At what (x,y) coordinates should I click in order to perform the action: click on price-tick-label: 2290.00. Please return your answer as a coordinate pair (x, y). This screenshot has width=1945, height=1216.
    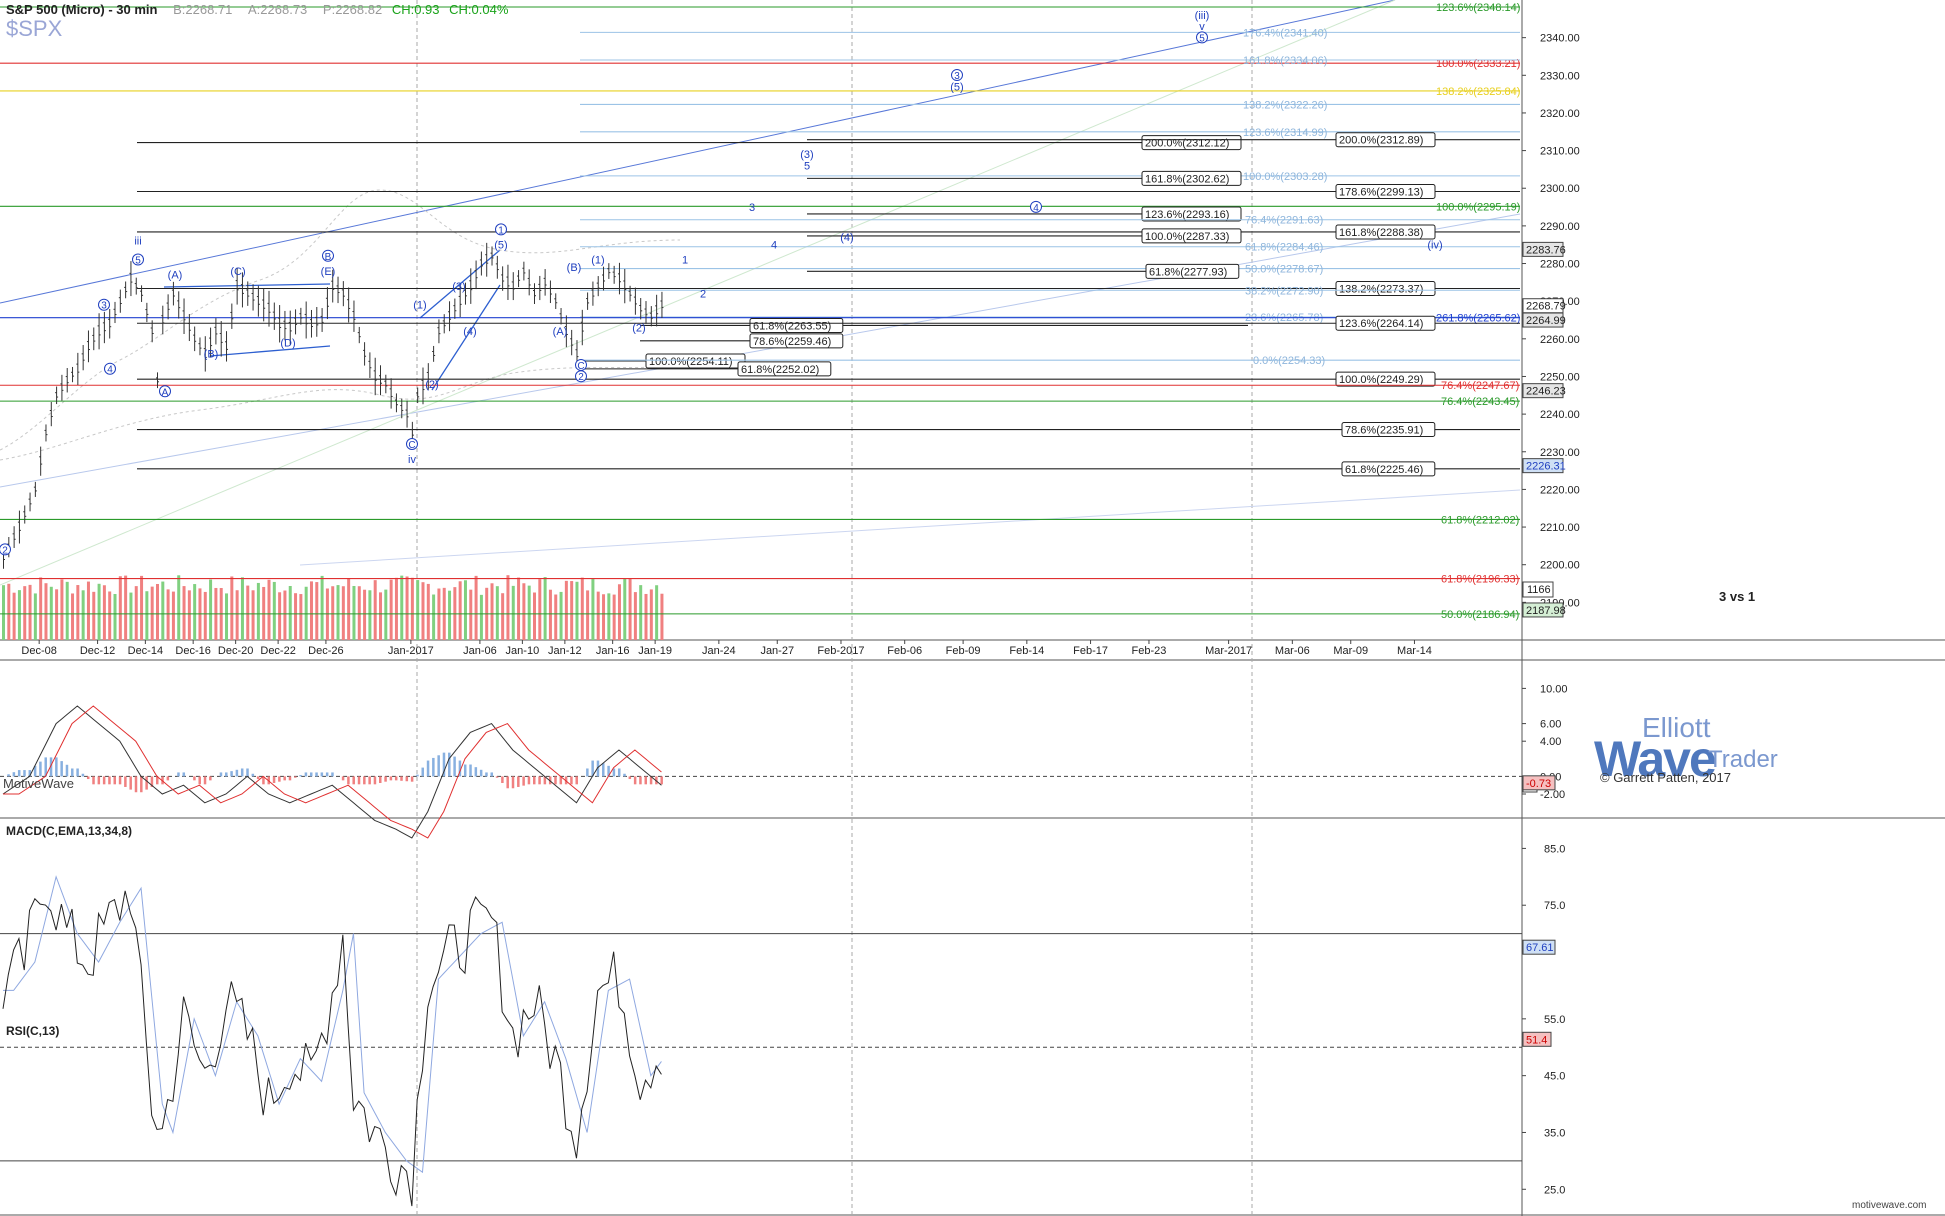
    Looking at the image, I should click on (1560, 227).